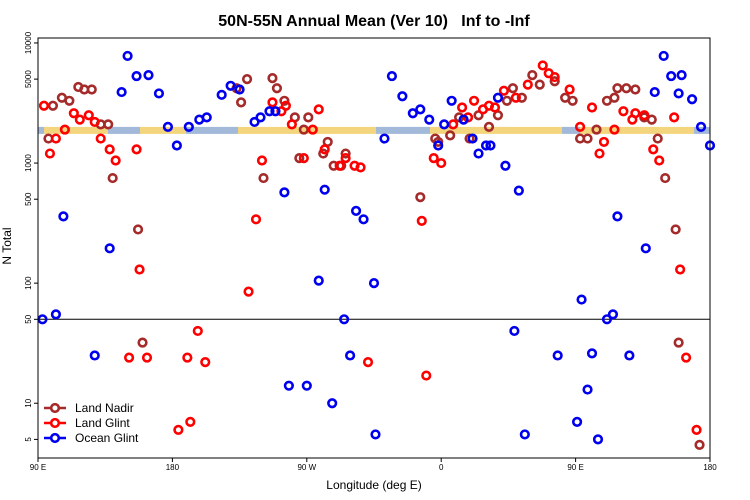  I want to click on y-axis-label: N Total, so click(7, 245).